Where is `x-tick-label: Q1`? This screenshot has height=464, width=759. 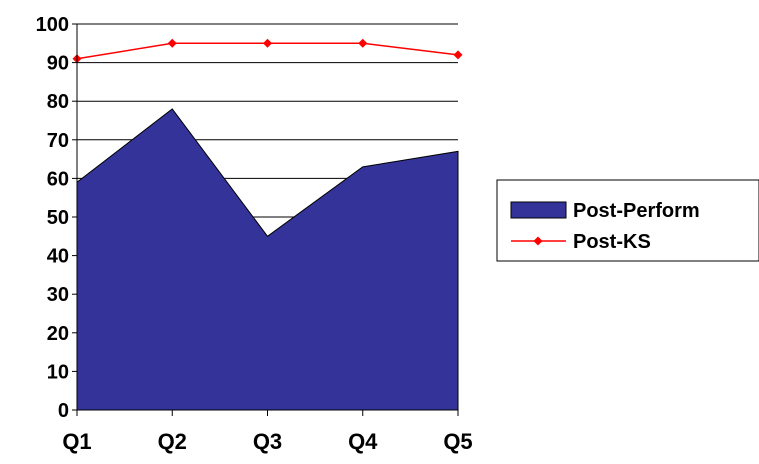
x-tick-label: Q1 is located at coordinates (76, 441).